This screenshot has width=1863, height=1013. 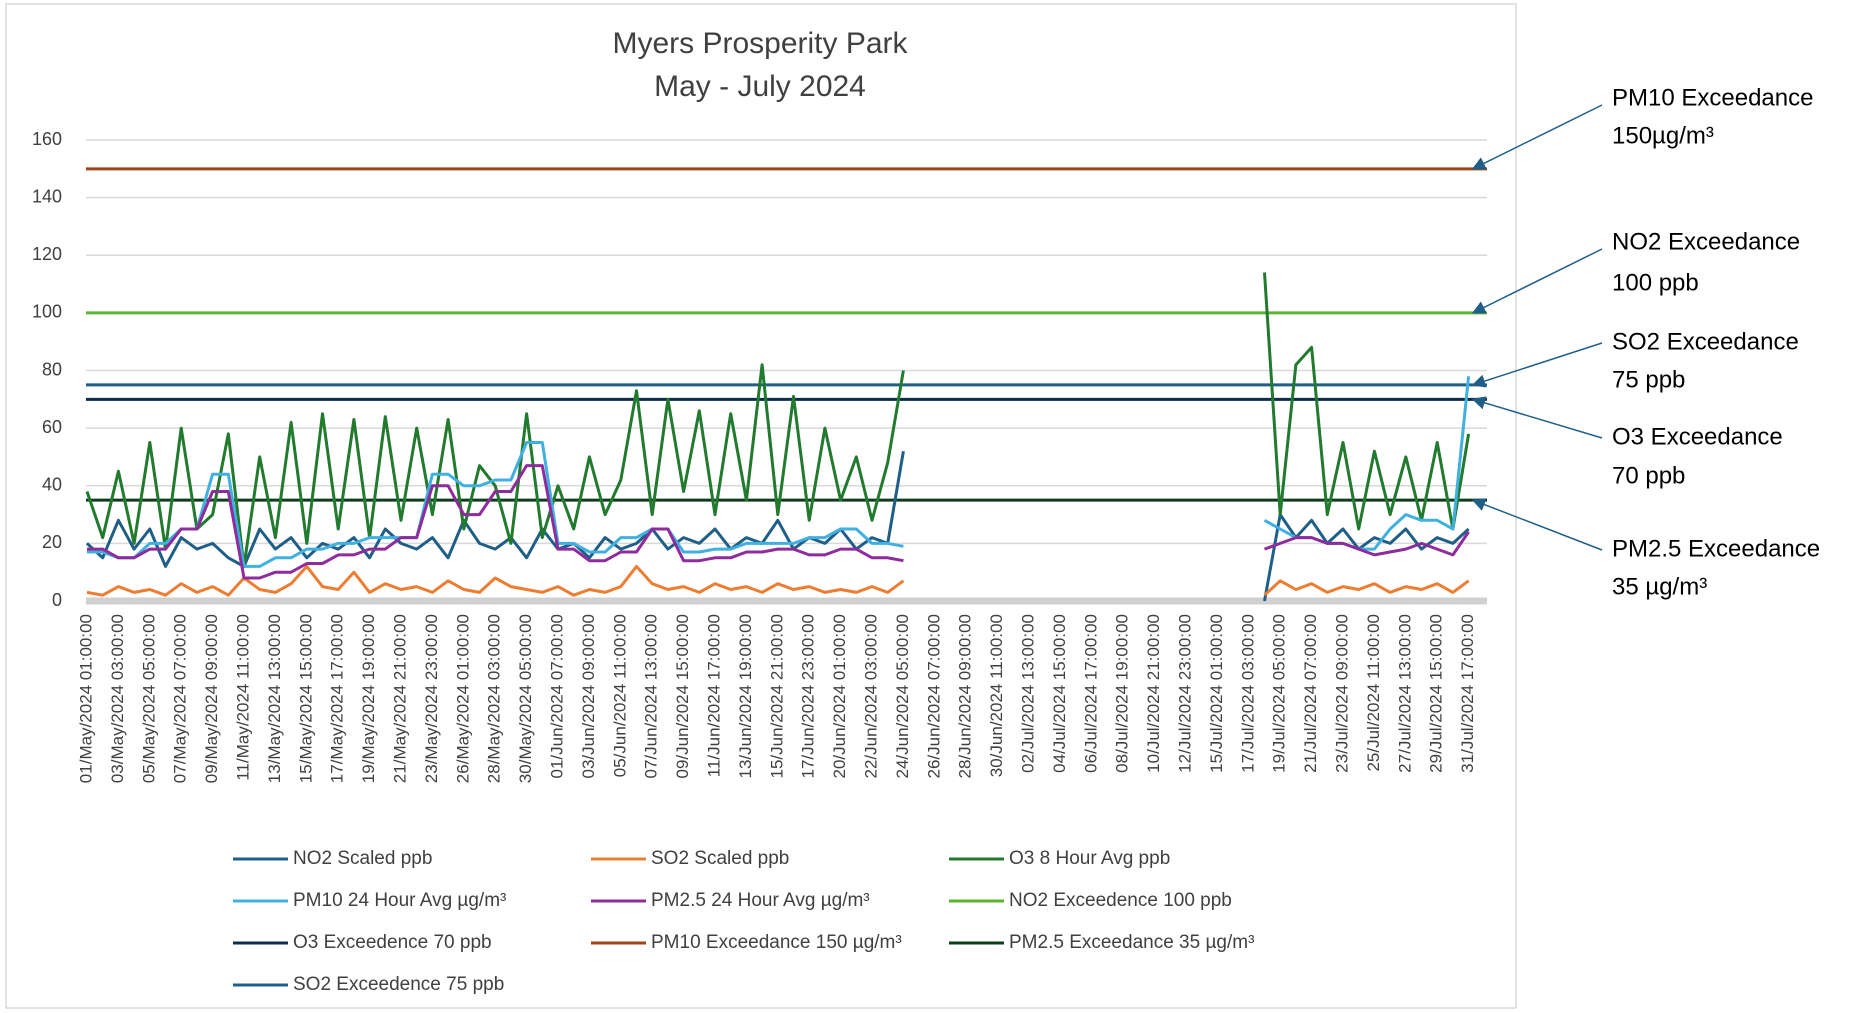 What do you see at coordinates (720, 858) in the screenshot?
I see `legend-label: SO2 Scaled ppb` at bounding box center [720, 858].